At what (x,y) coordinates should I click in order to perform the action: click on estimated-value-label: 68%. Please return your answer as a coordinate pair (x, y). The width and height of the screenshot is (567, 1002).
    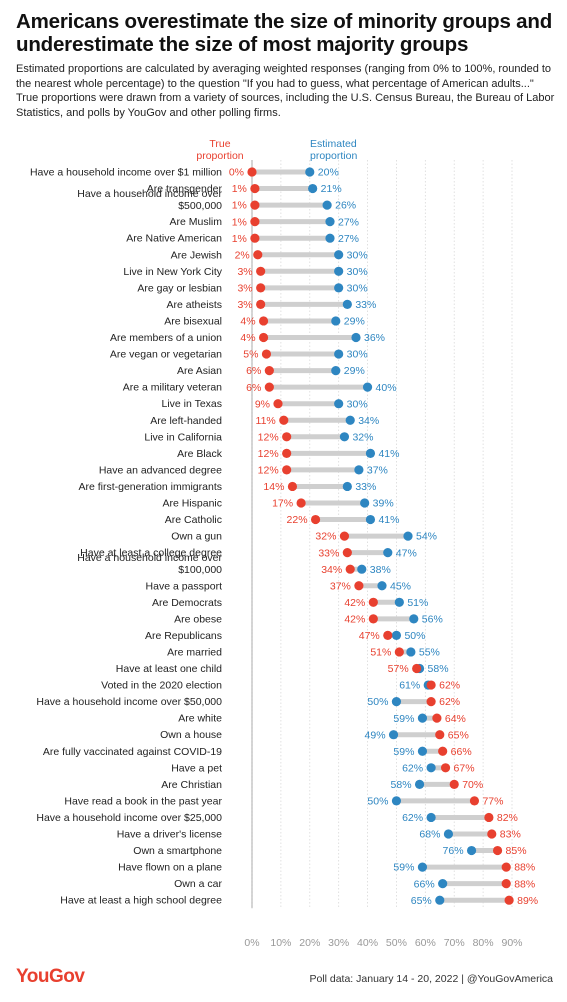
    Looking at the image, I should click on (429, 835).